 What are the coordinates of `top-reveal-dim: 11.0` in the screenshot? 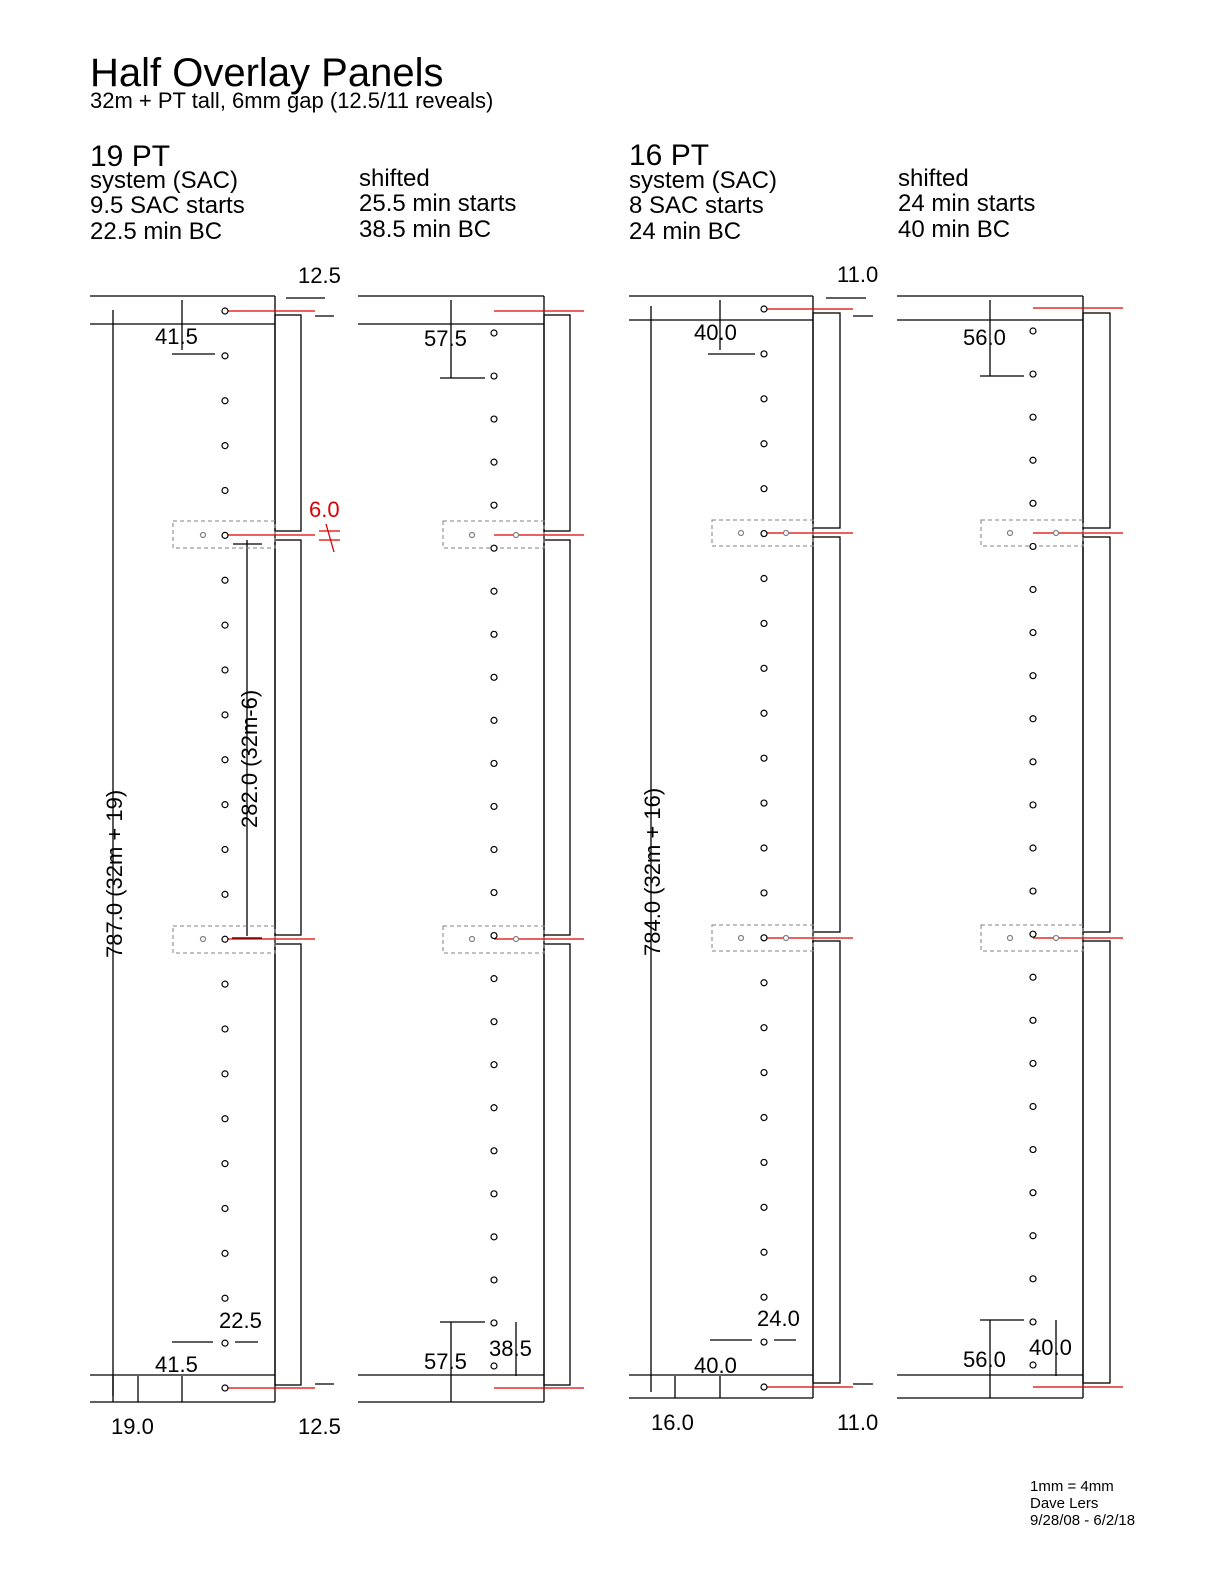 It's located at (857, 274).